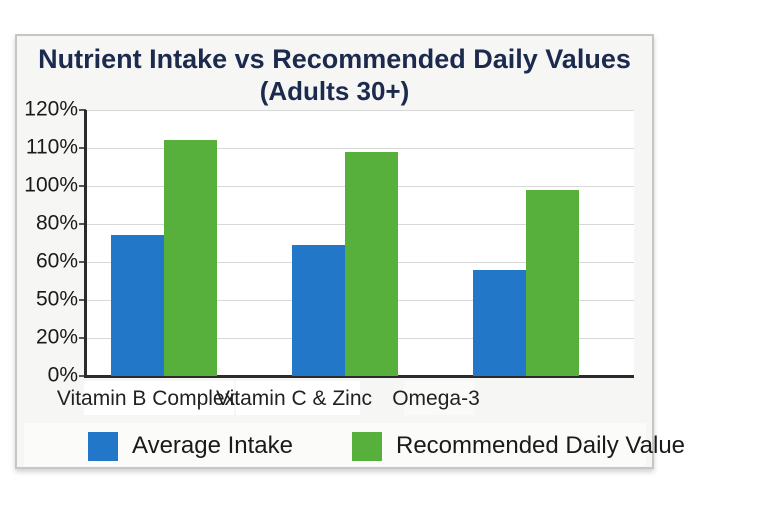 The image size is (768, 512). I want to click on legend-item-average-intake: Average Intake, so click(190, 446).